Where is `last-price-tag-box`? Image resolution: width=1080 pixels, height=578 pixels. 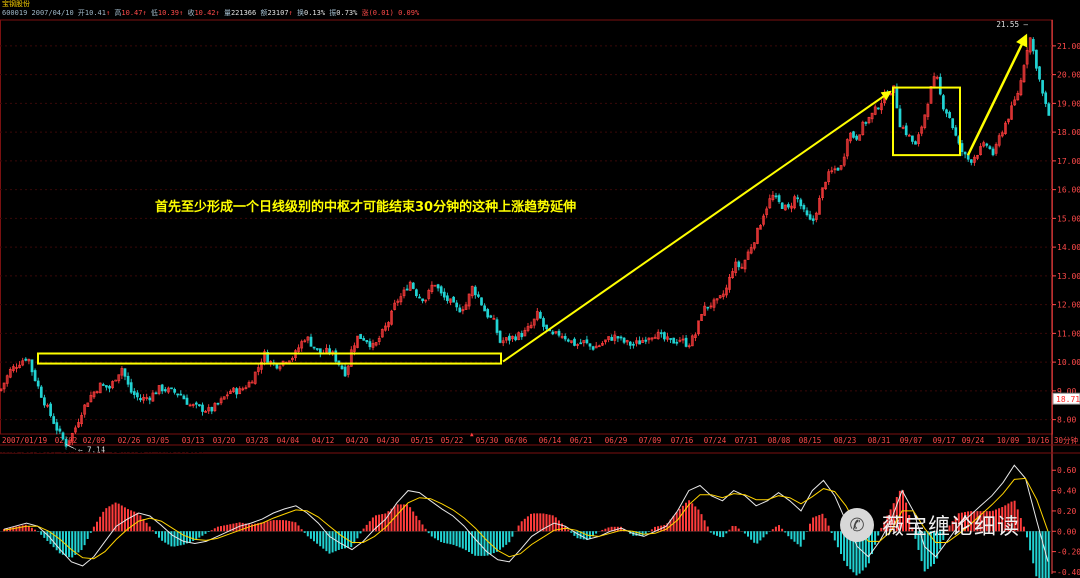 last-price-tag-box is located at coordinates (1066, 398).